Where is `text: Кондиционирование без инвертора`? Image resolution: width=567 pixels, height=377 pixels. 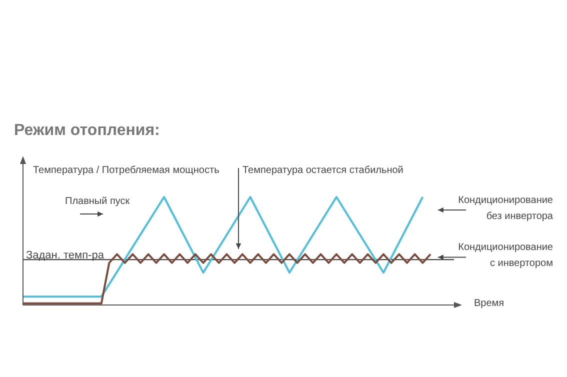 text: Кондиционирование без инвертора is located at coordinates (505, 209).